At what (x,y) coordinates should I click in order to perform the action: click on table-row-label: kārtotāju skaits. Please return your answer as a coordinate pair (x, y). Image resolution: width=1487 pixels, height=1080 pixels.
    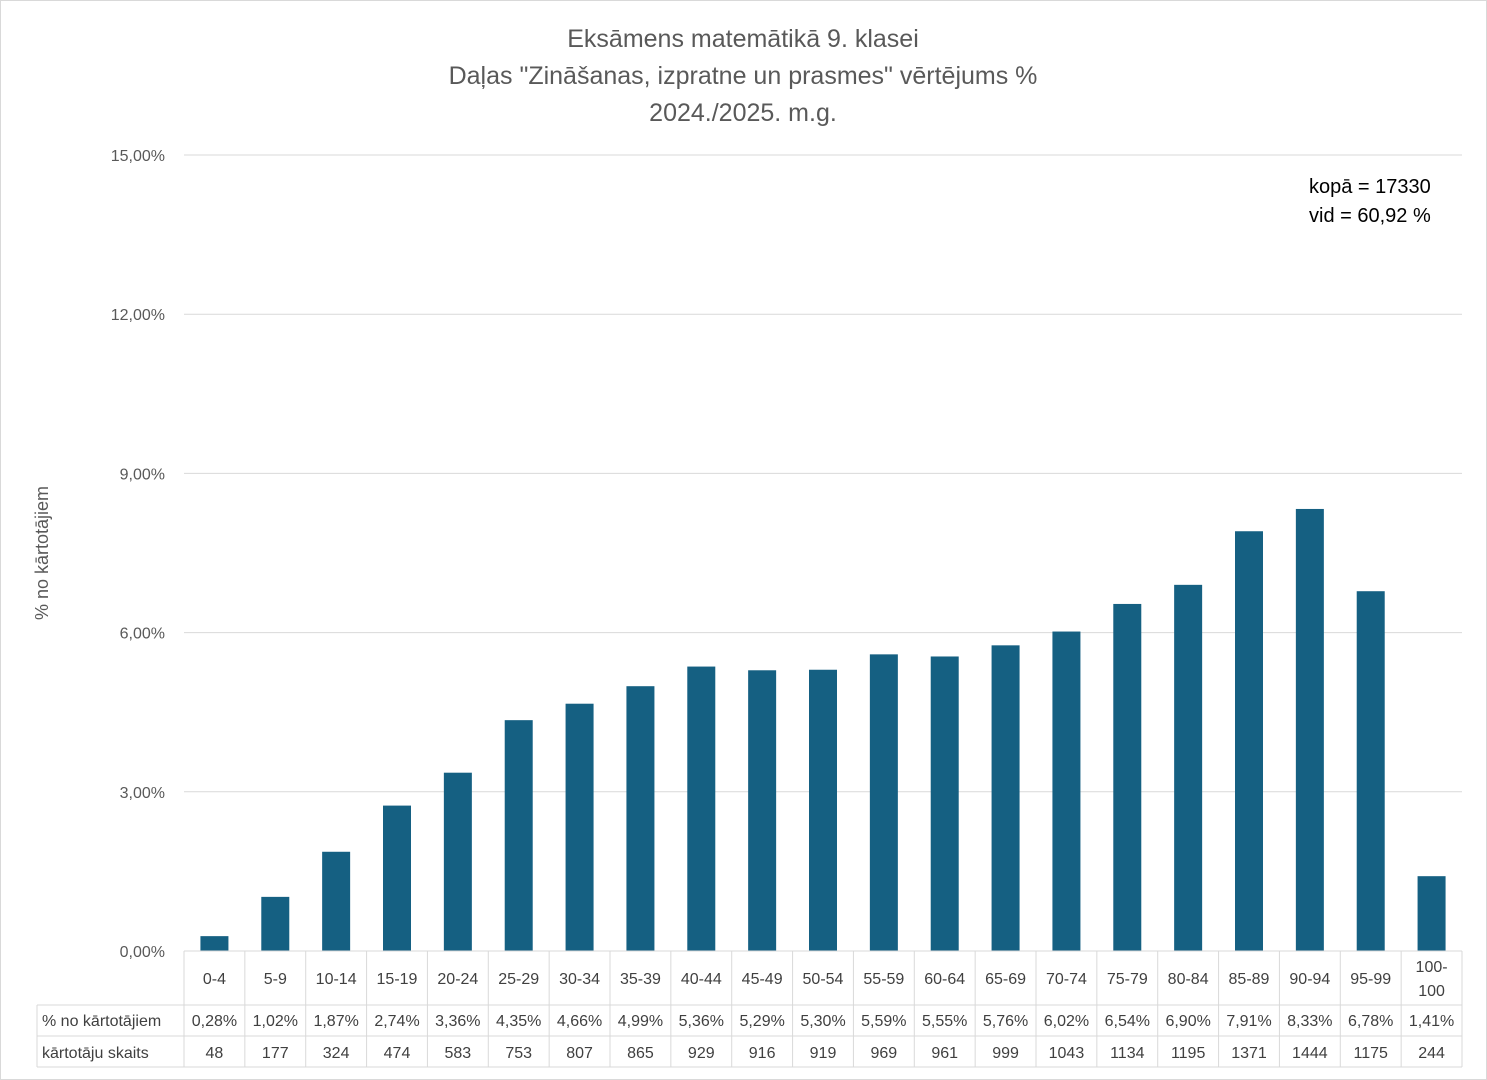
    Looking at the image, I should click on (95, 1053).